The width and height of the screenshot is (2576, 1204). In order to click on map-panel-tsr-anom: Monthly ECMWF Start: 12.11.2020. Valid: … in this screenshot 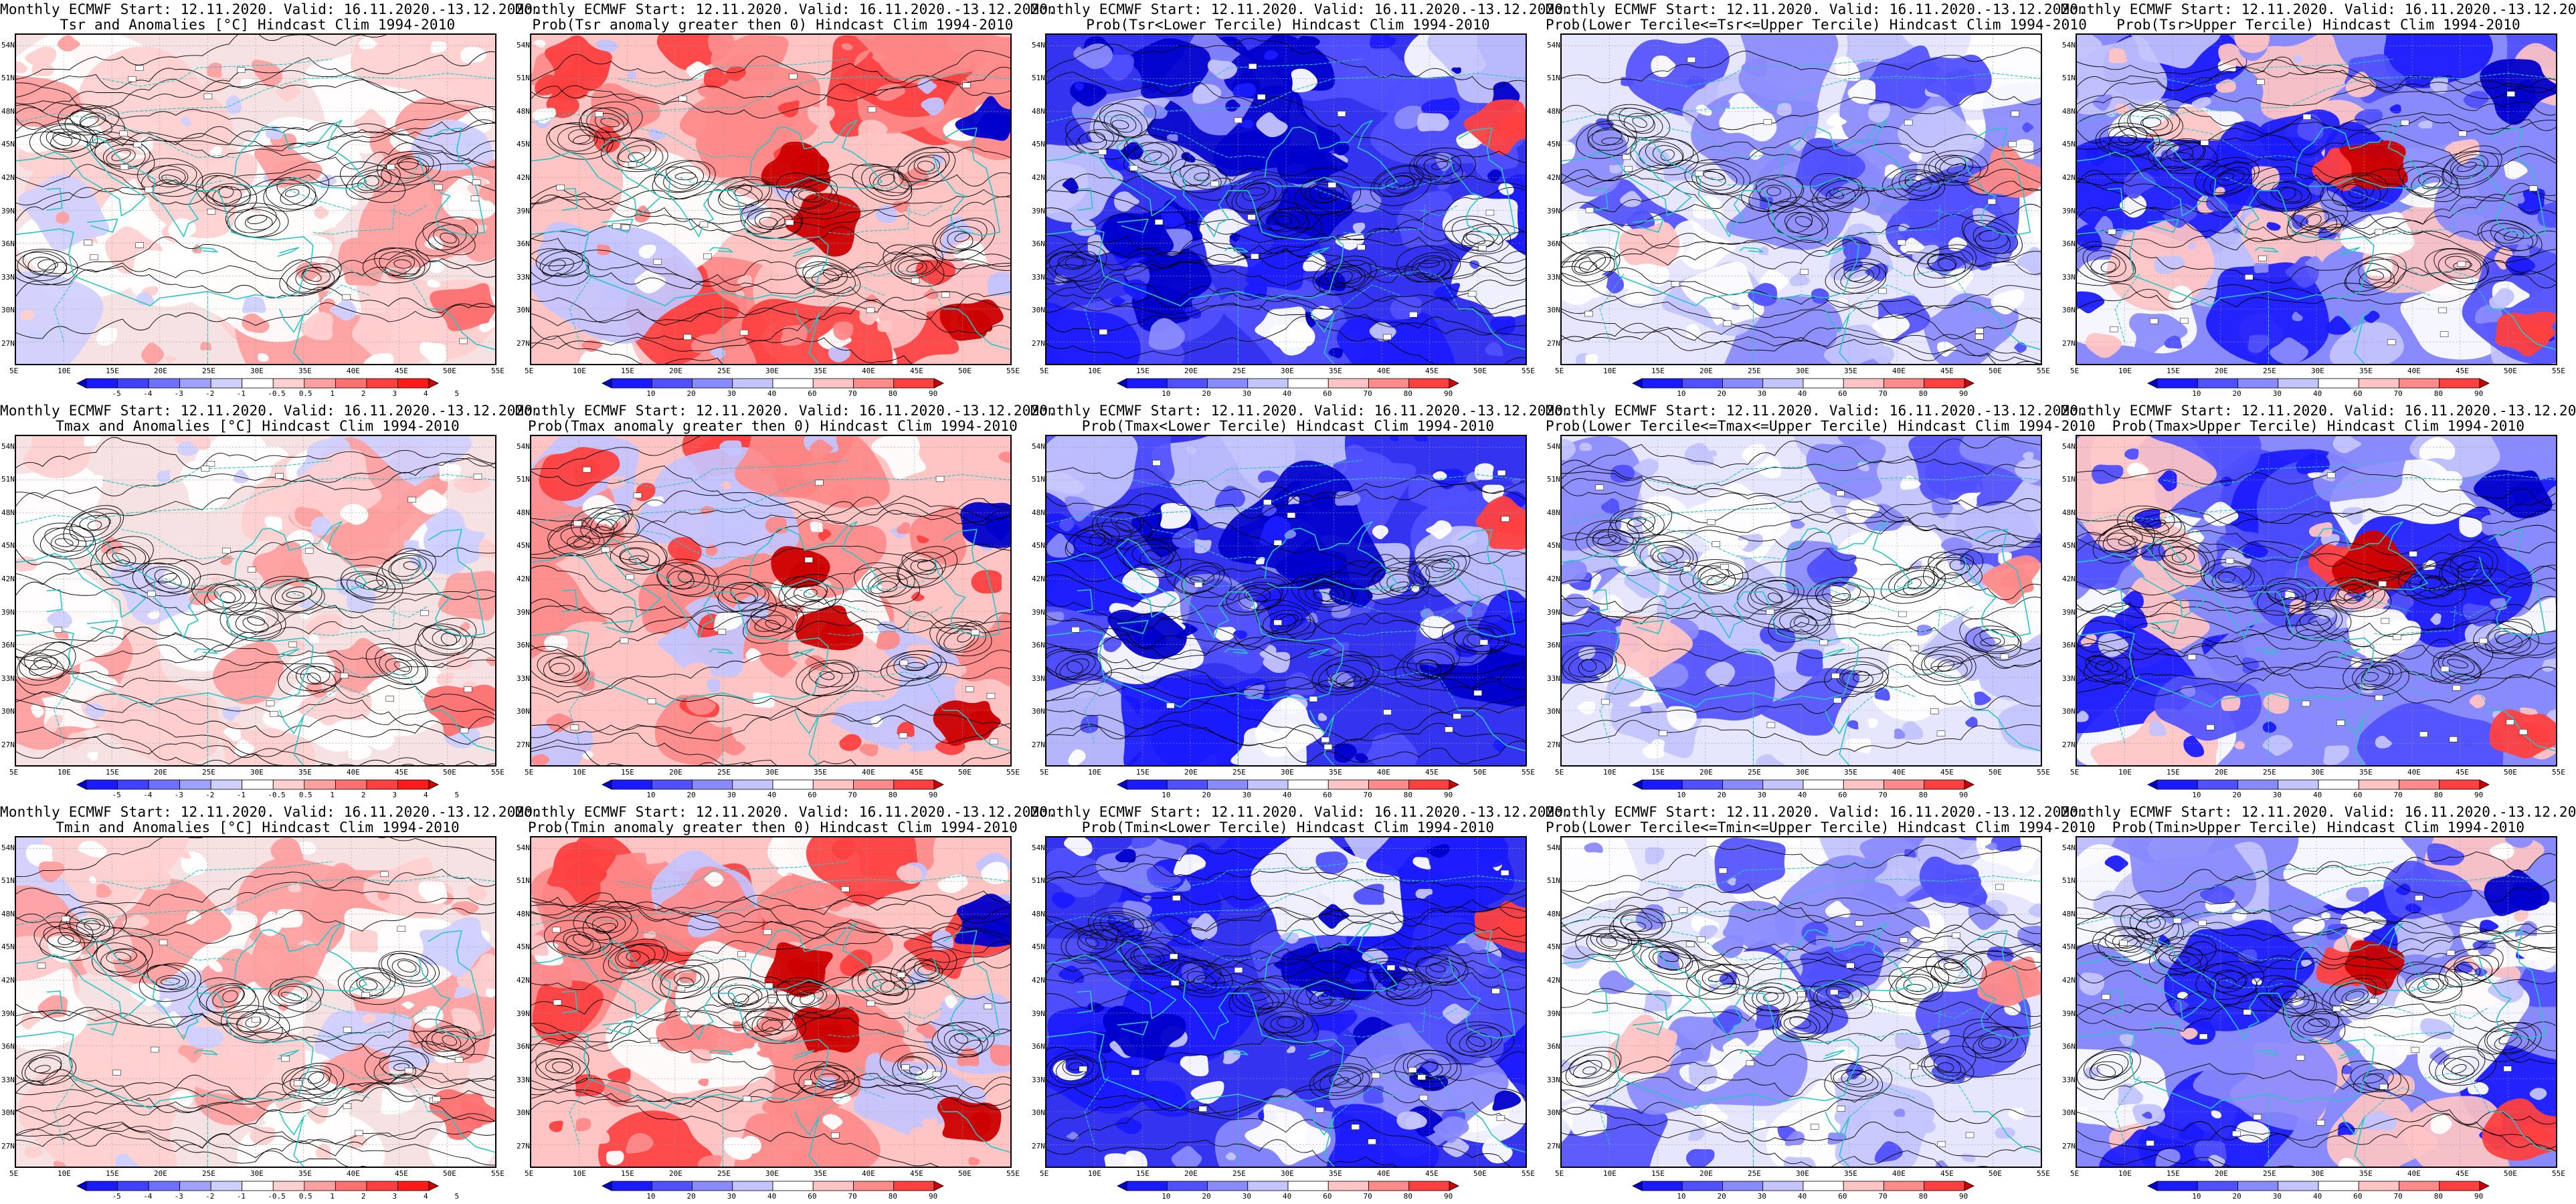, I will do `click(270, 200)`.